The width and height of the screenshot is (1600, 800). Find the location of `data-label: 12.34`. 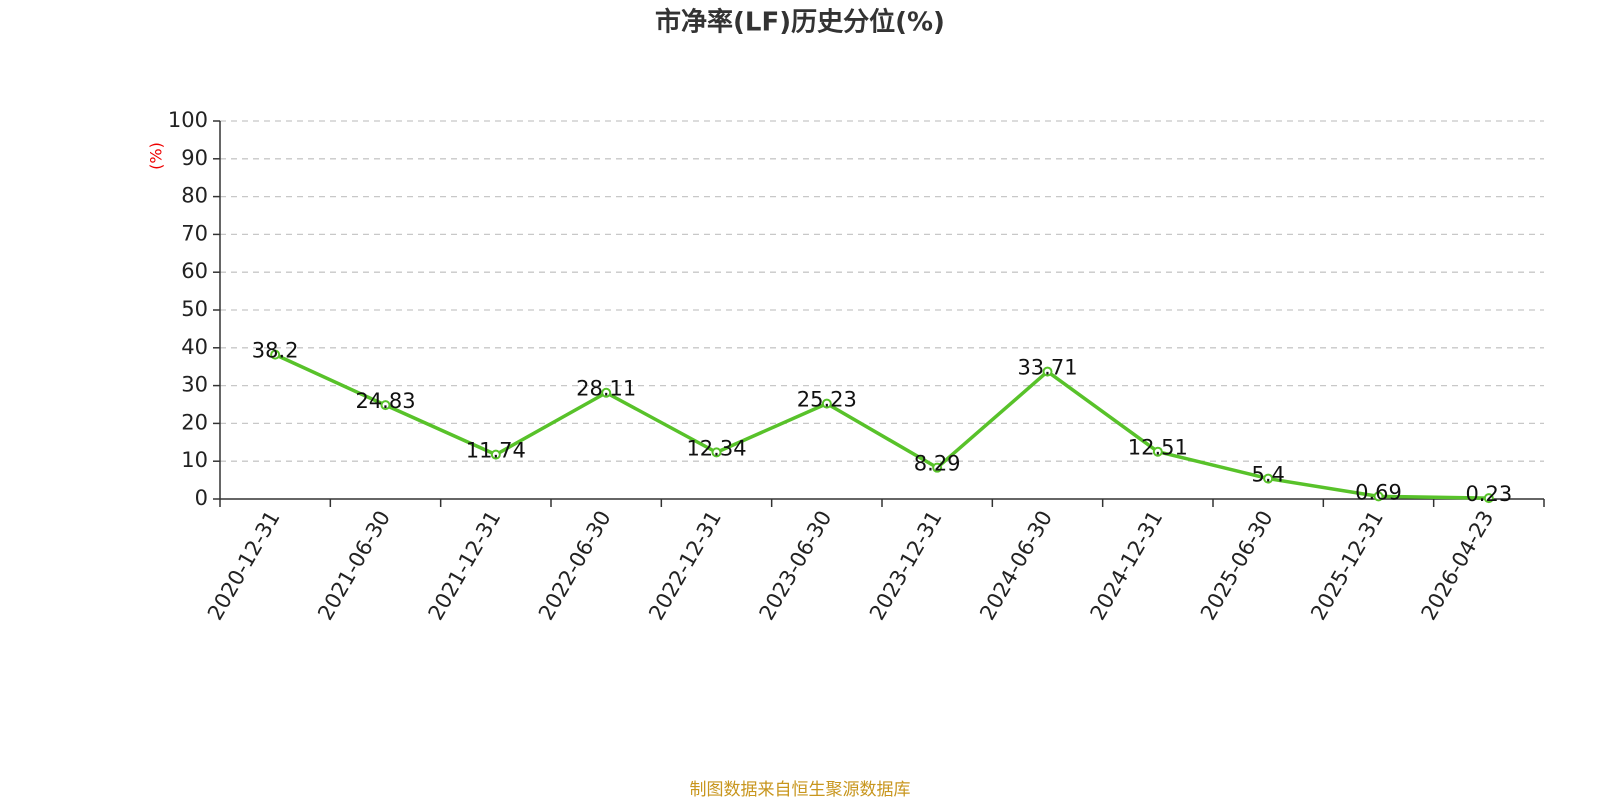

data-label: 12.34 is located at coordinates (716, 448).